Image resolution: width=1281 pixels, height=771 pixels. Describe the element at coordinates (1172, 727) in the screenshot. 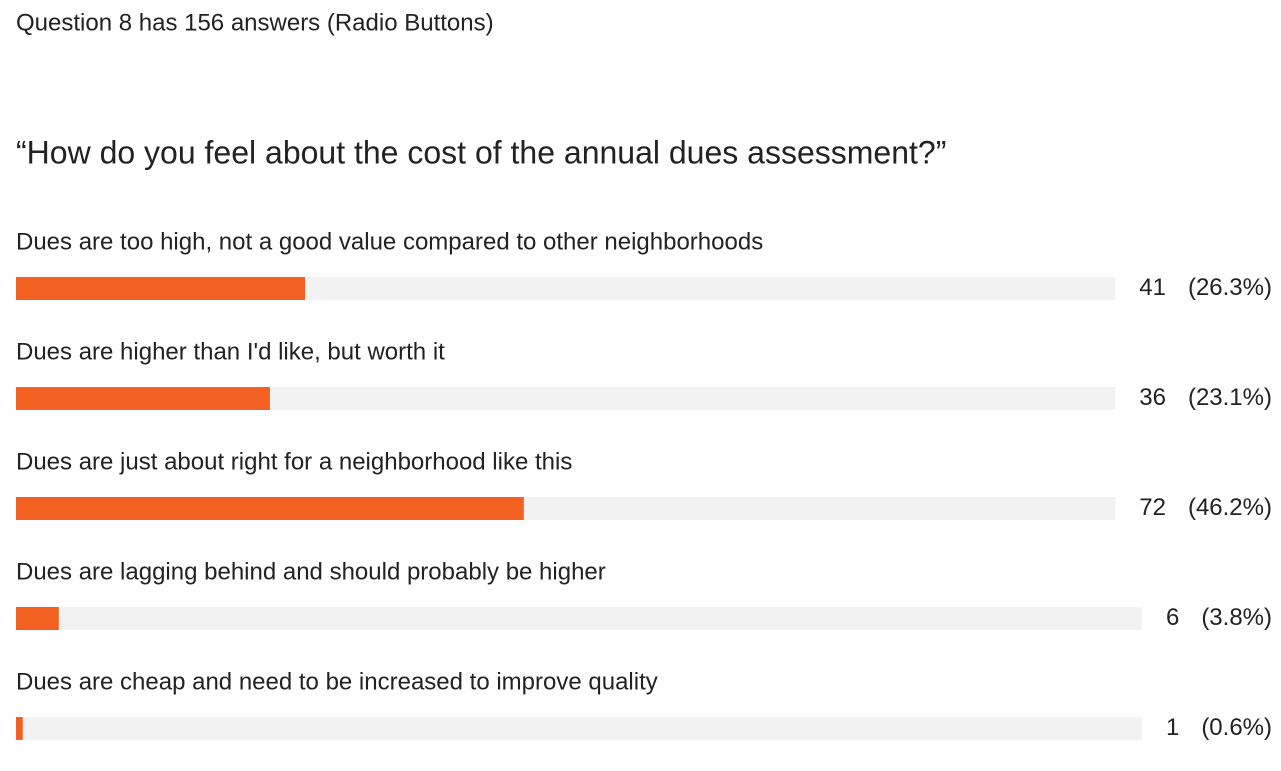

I see `count-label: 1` at that location.